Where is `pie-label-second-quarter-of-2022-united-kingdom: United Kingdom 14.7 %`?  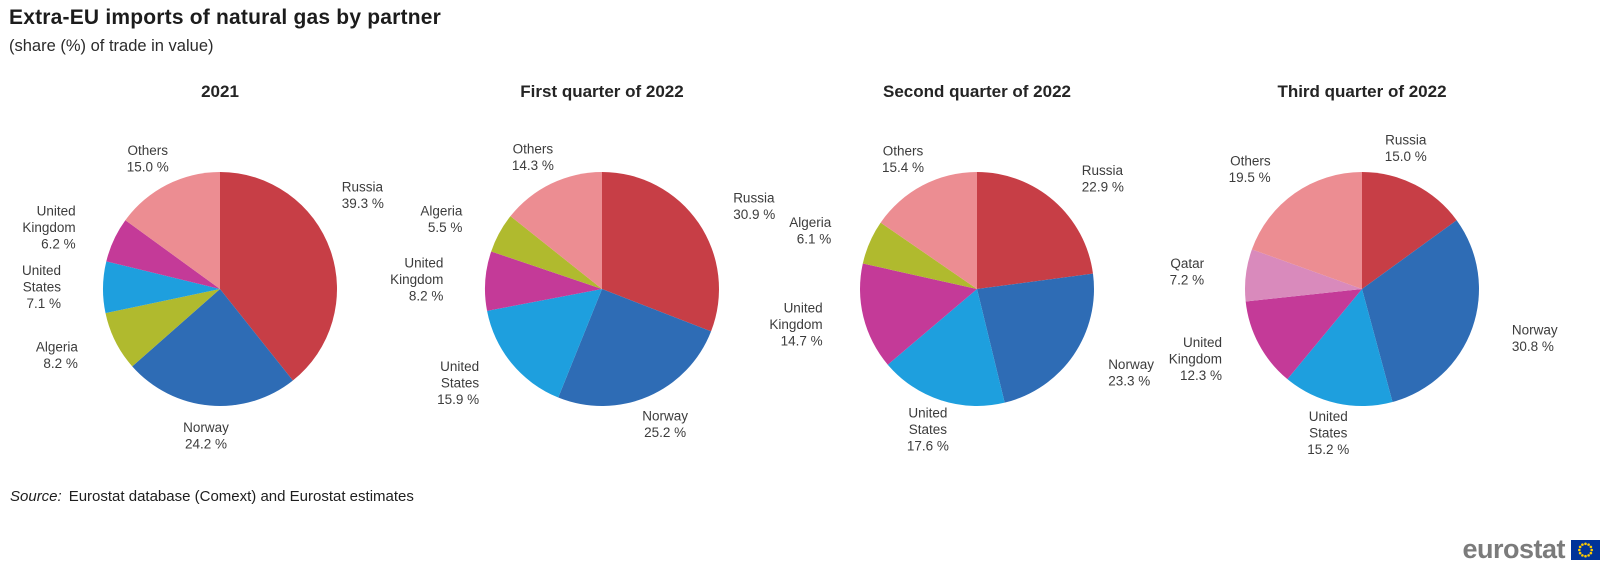 pie-label-second-quarter-of-2022-united-kingdom: United Kingdom 14.7 % is located at coordinates (795, 324).